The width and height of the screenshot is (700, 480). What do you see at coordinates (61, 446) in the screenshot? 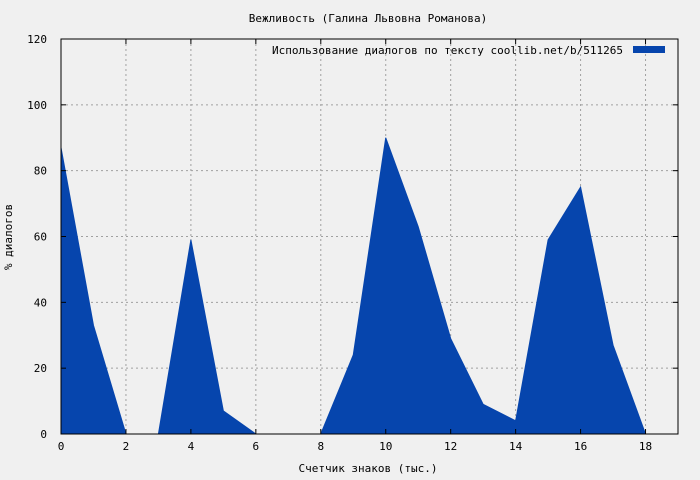
I see `x-tick-label: 0` at bounding box center [61, 446].